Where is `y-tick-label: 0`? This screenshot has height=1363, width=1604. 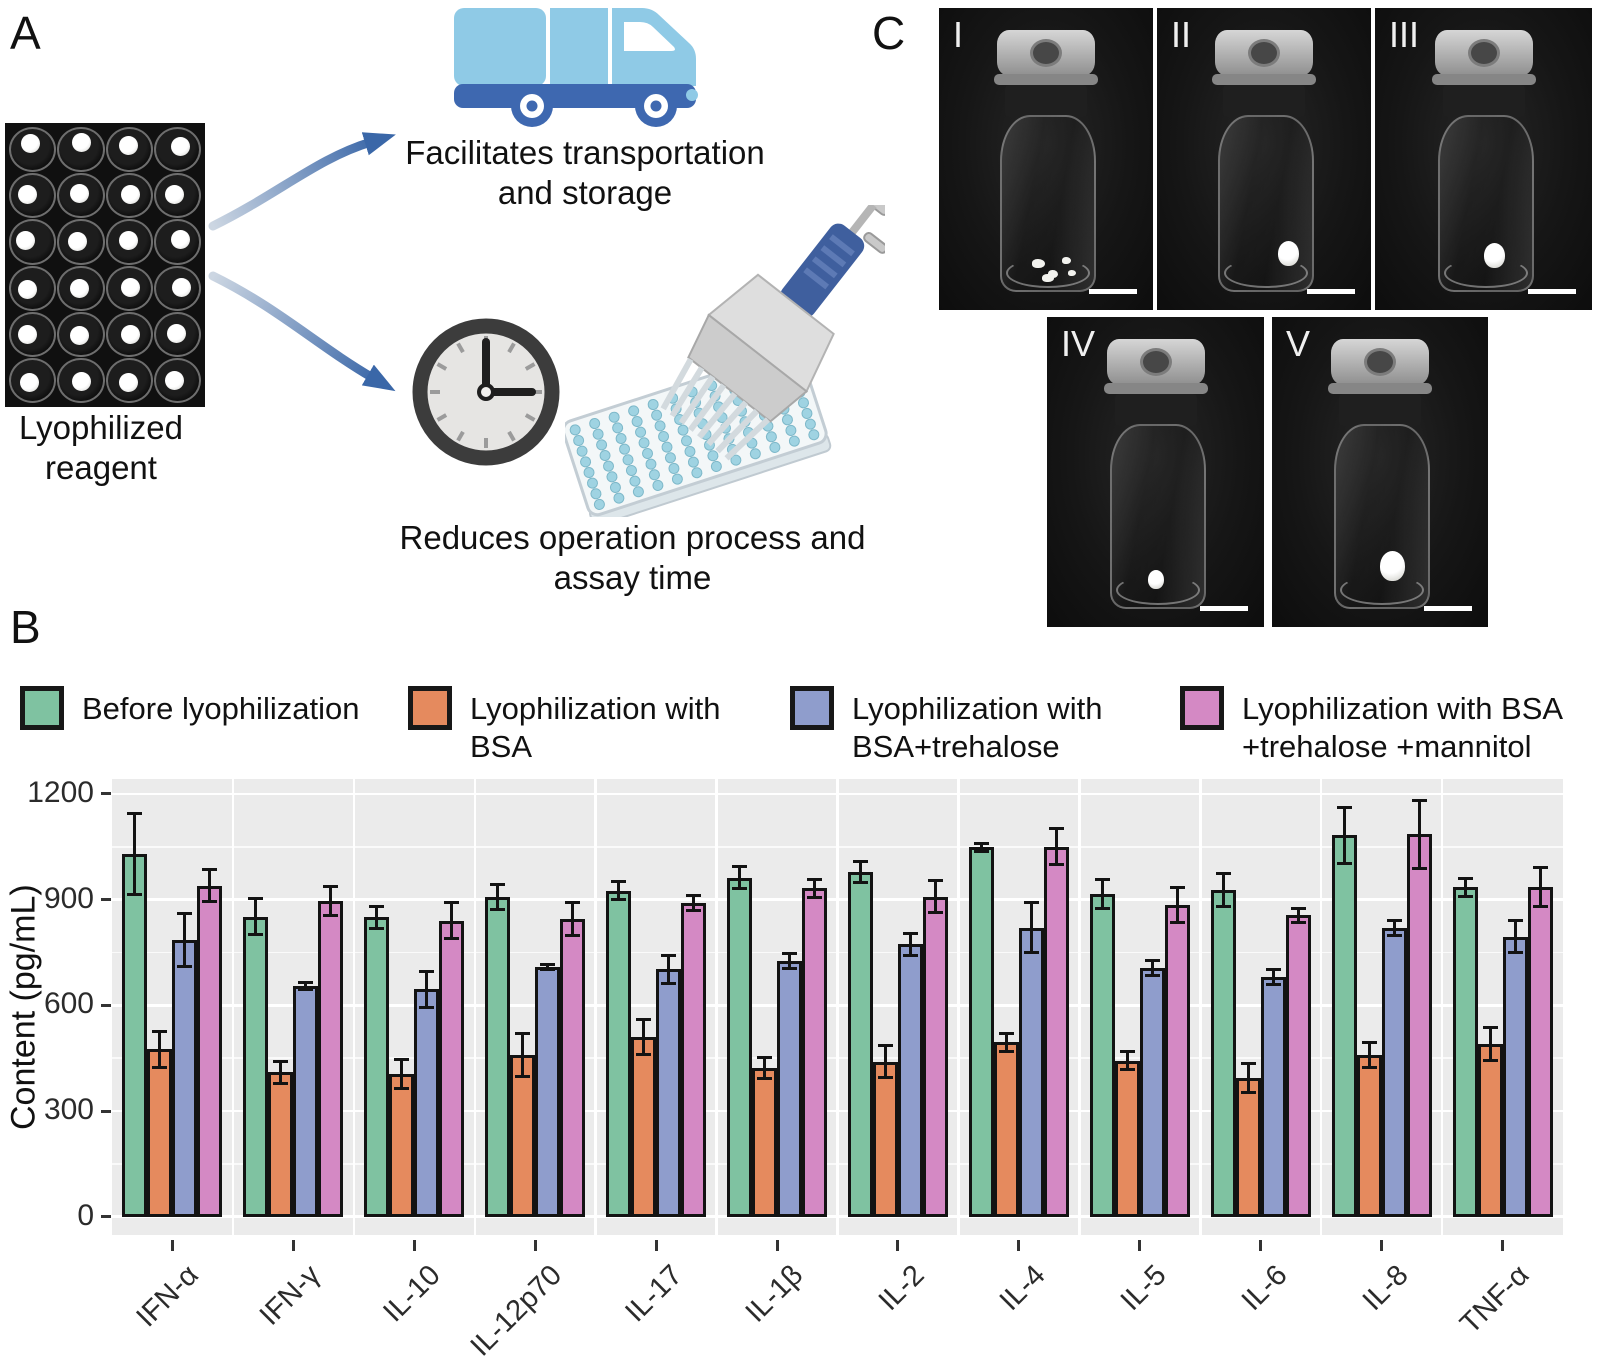
y-tick-label: 0 is located at coordinates (85, 1215).